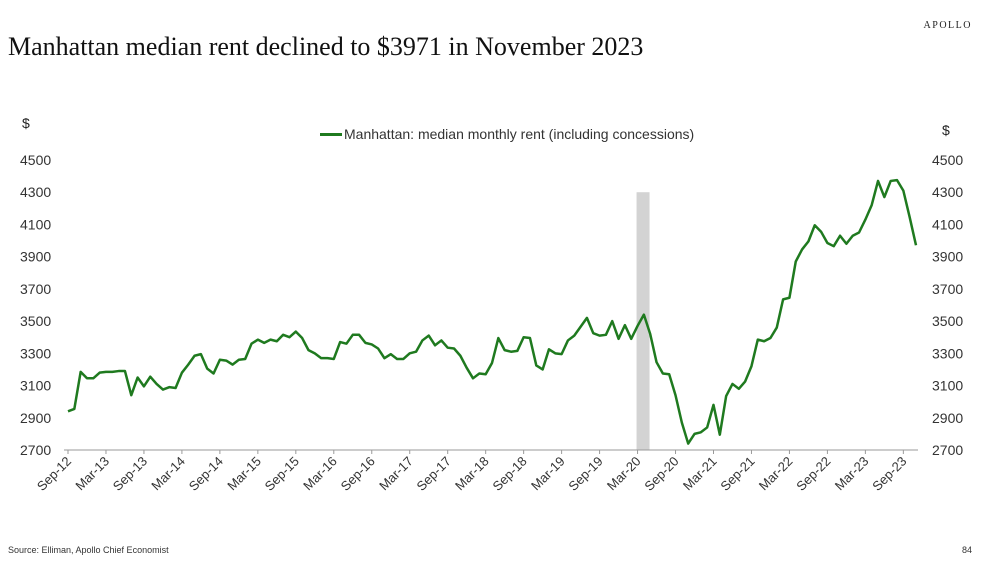  Describe the element at coordinates (947, 321) in the screenshot. I see `y-tick-label-right: 3500` at that location.